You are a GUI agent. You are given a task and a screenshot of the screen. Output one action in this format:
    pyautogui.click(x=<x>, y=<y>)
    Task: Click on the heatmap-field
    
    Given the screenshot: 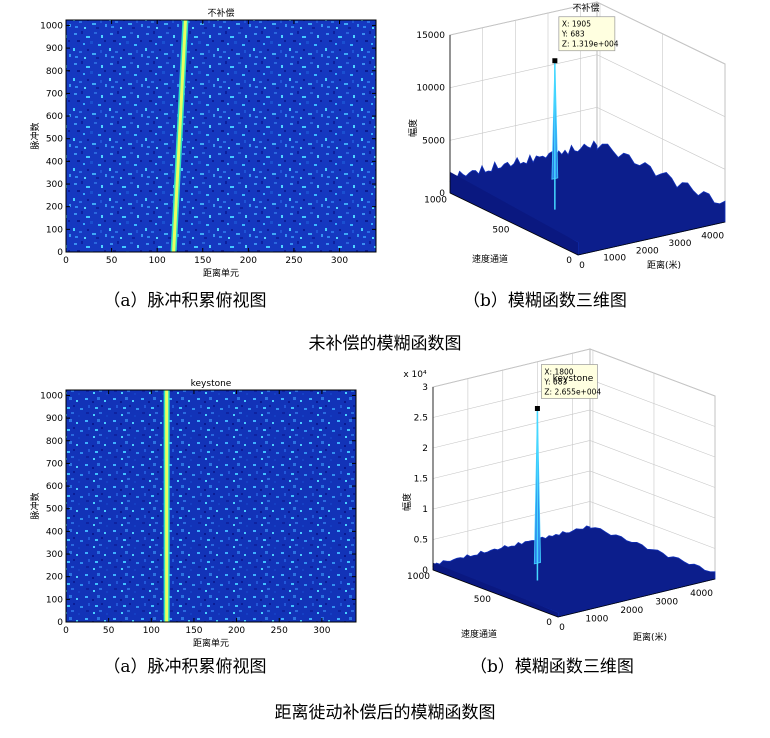 What is the action you would take?
    pyautogui.click(x=221, y=136)
    